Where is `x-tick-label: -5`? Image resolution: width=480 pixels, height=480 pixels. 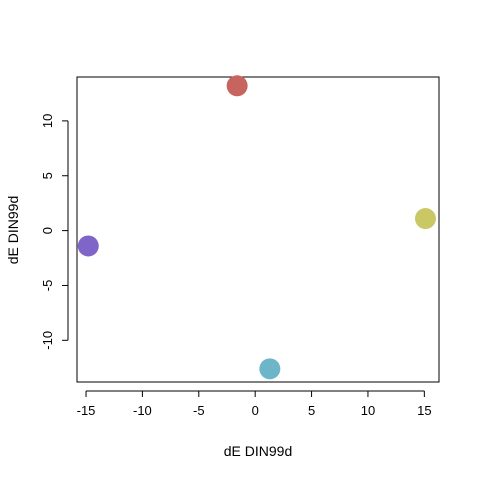 x-tick-label: -5 is located at coordinates (199, 410).